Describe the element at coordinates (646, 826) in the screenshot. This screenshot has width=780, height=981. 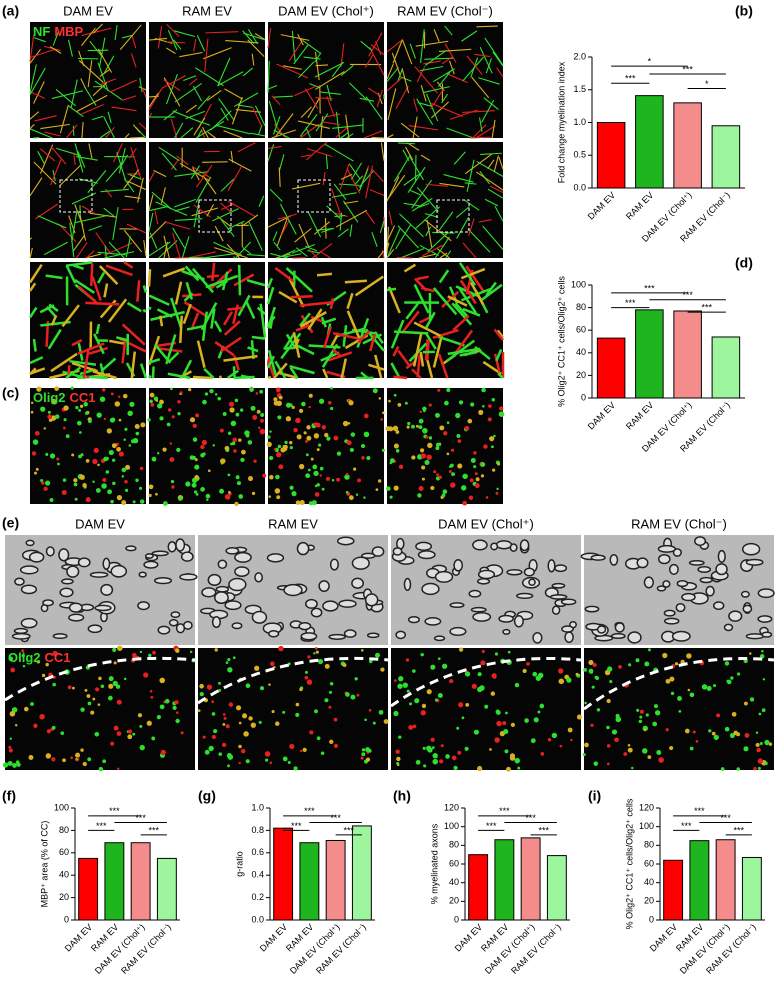
I see `y-tick-label: 100` at that location.